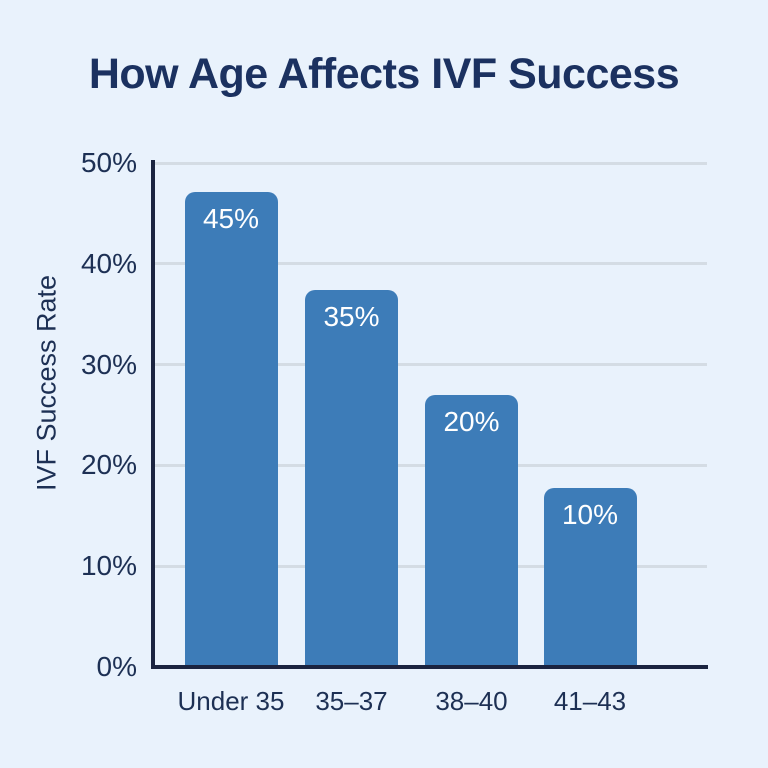 Image resolution: width=768 pixels, height=768 pixels. I want to click on bar-38-40: 20%, so click(471, 530).